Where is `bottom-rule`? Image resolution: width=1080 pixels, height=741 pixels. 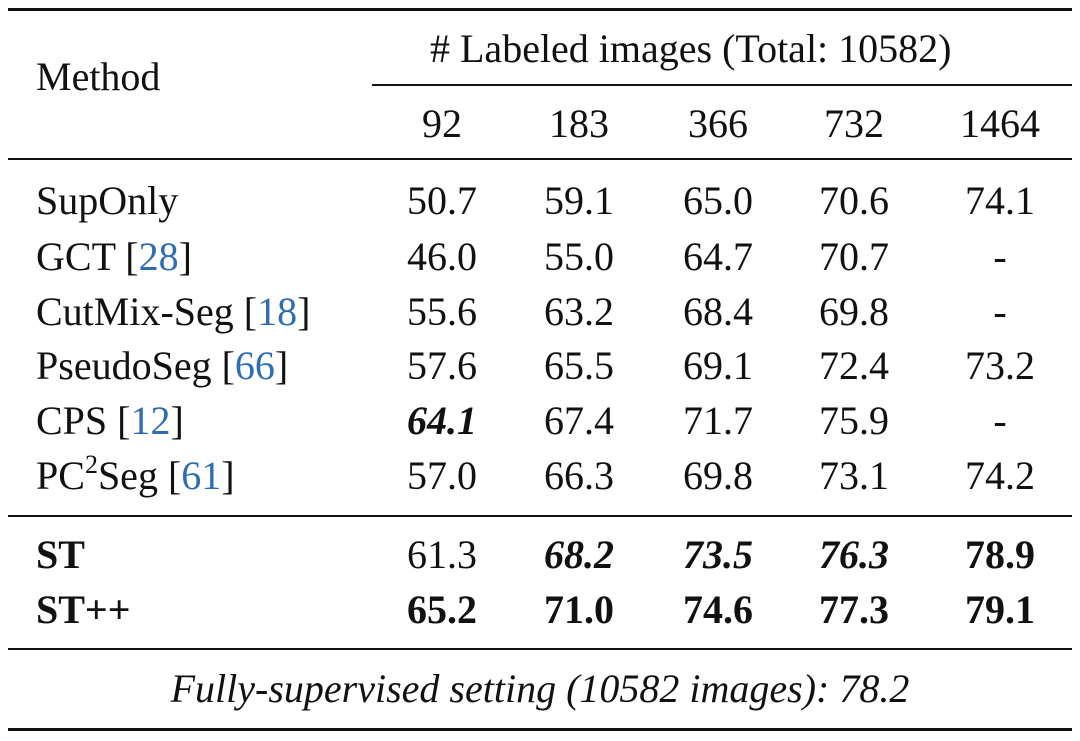 bottom-rule is located at coordinates (540, 729).